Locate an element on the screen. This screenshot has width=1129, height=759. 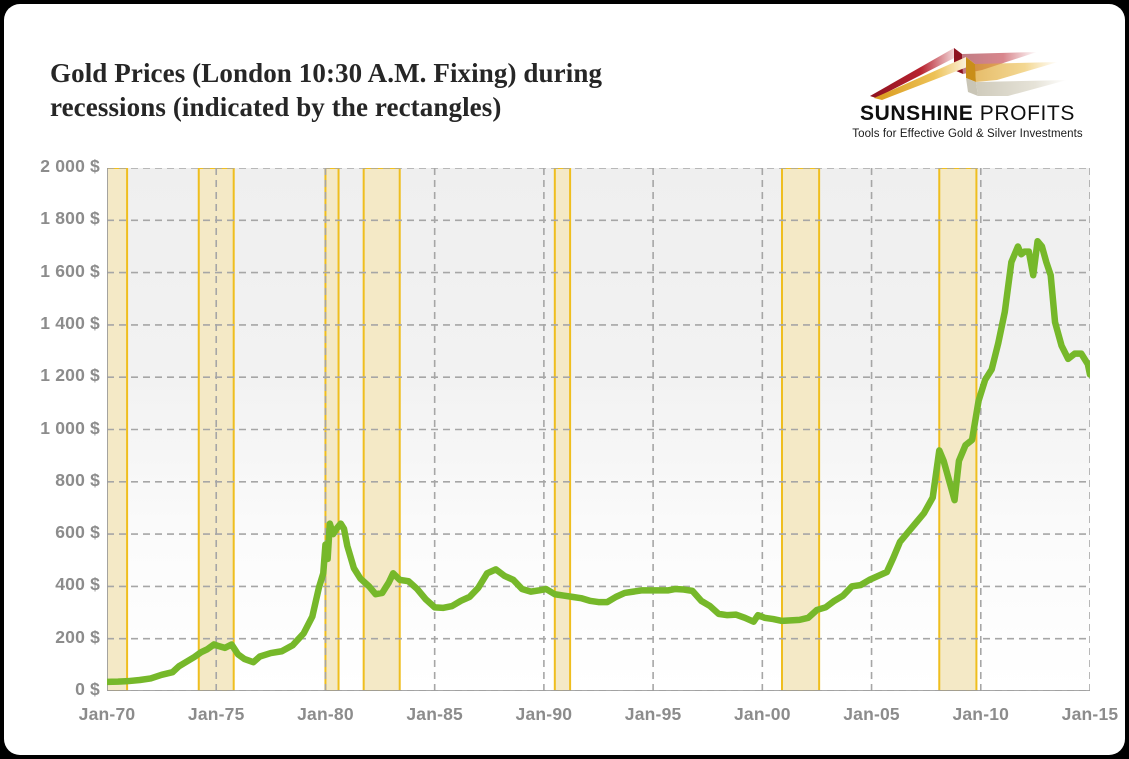
y-axis-tick-label: 800 $ is located at coordinates (77, 479).